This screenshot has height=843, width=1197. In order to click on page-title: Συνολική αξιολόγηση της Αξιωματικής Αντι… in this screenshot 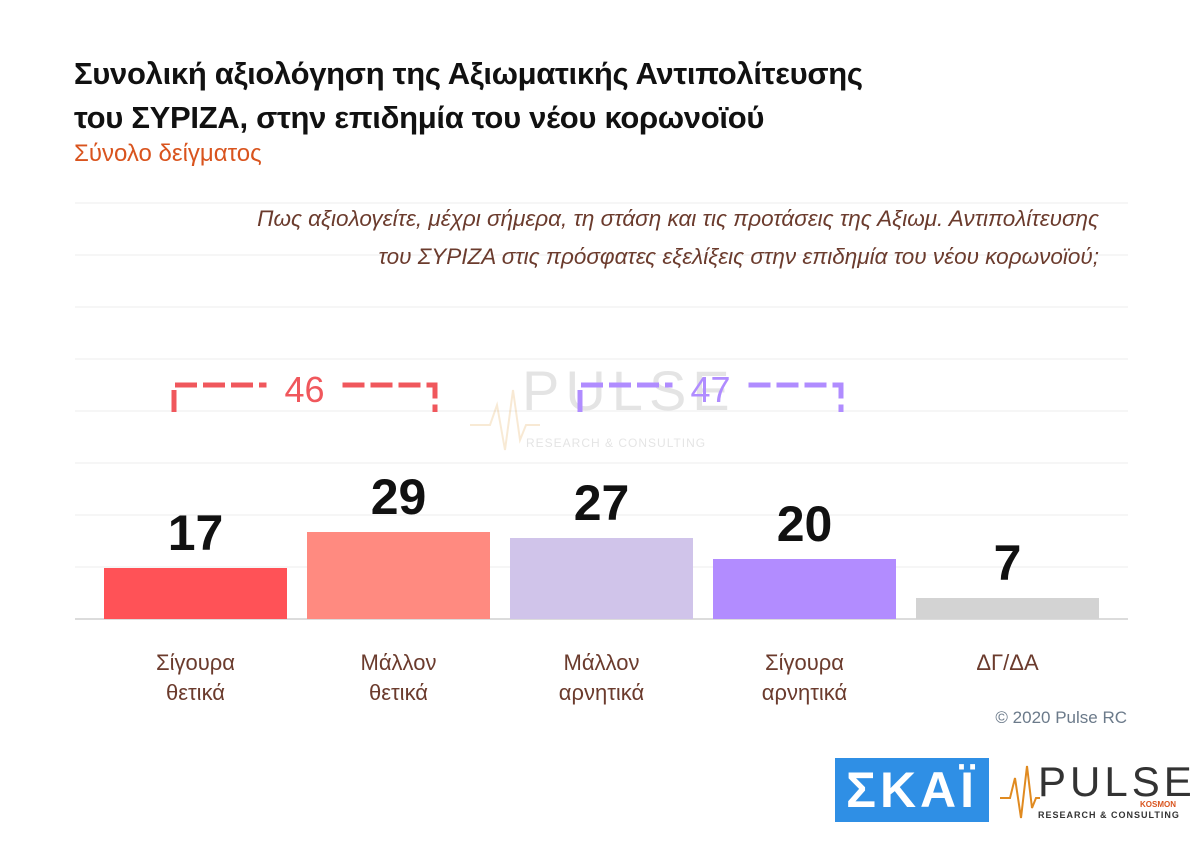, I will do `click(574, 96)`.